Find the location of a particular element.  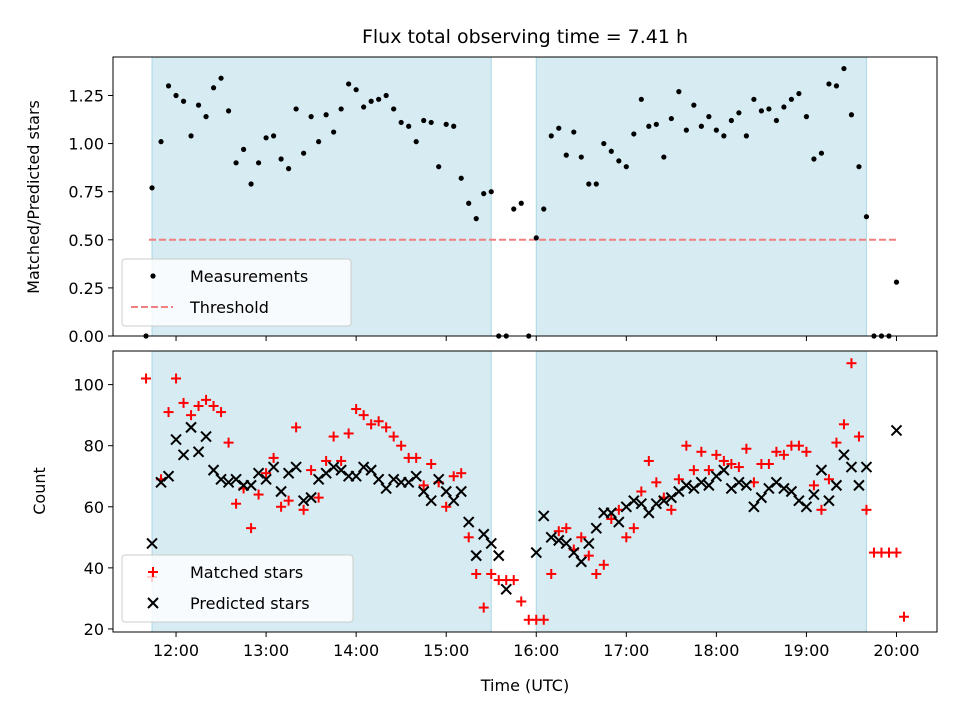

legend-label-threshold: Threshold is located at coordinates (229, 307).